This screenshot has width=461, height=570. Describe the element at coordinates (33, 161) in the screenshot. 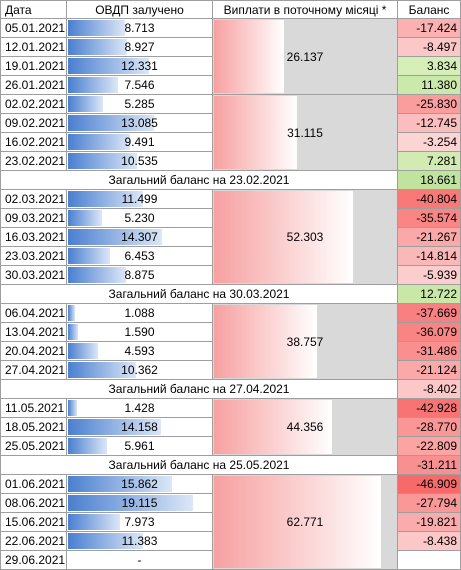

I see `date-cell: 23.02.2021` at that location.